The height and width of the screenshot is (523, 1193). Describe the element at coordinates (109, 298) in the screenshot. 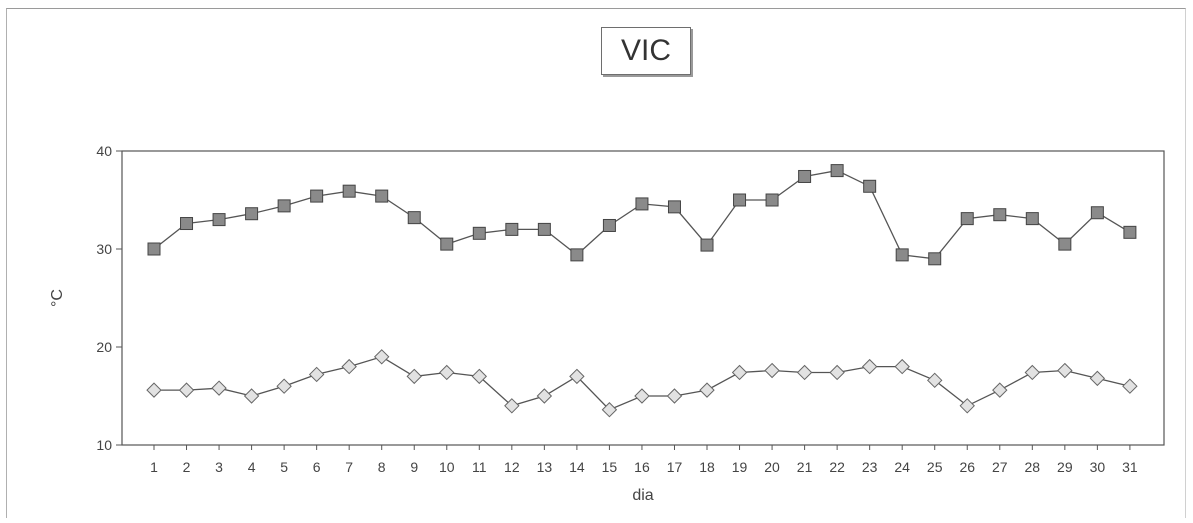

I see `y-axis-ticks: 10 20 30 40` at that location.